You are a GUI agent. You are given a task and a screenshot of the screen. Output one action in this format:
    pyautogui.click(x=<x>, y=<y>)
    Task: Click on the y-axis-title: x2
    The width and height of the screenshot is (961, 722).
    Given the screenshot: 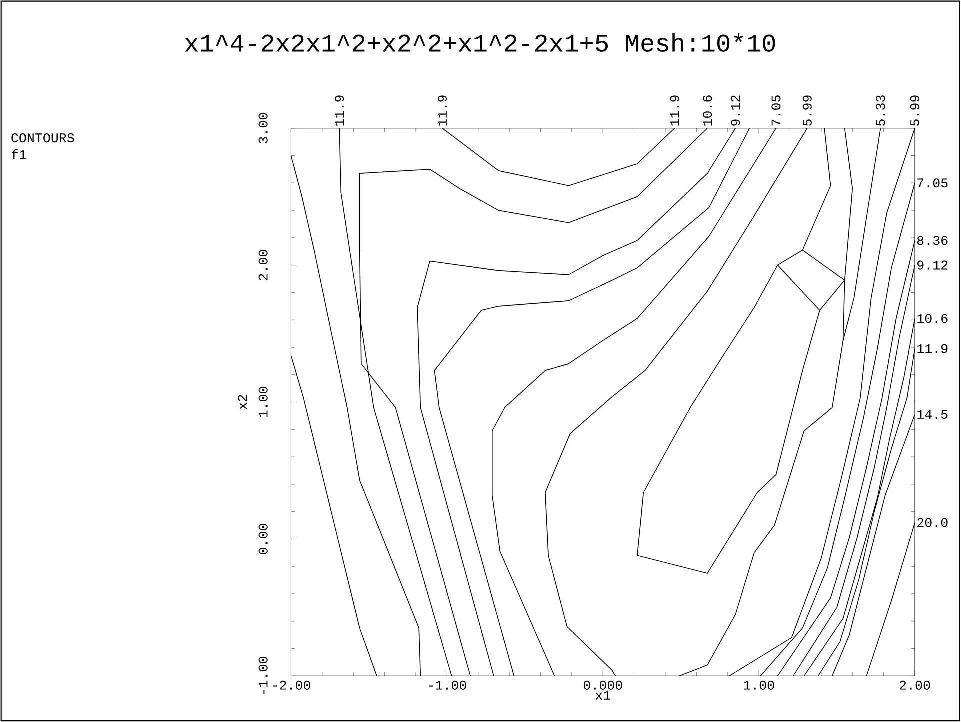 What is the action you would take?
    pyautogui.click(x=242, y=402)
    